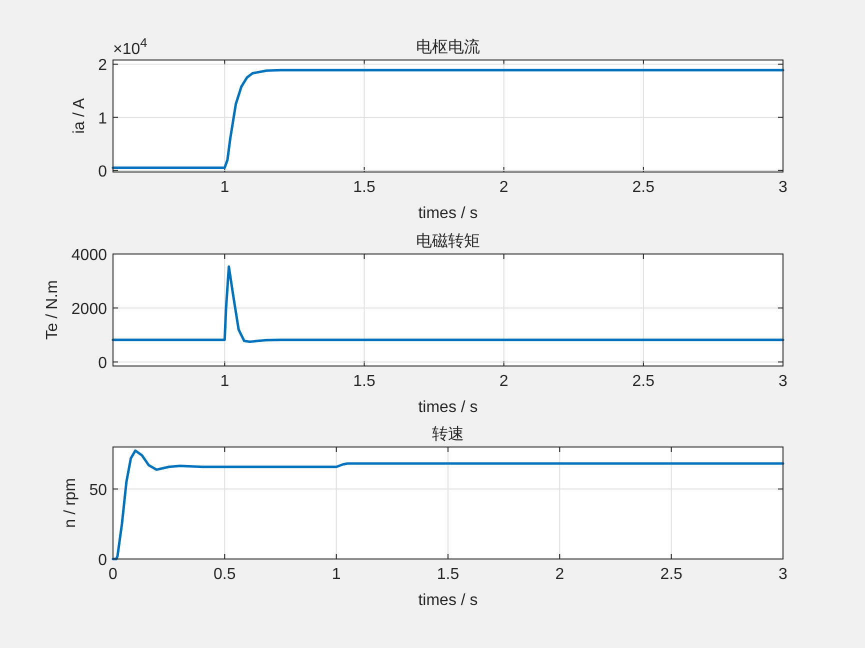 Image resolution: width=865 pixels, height=648 pixels. Describe the element at coordinates (448, 46) in the screenshot. I see `chart-title: 电枢电流` at that location.